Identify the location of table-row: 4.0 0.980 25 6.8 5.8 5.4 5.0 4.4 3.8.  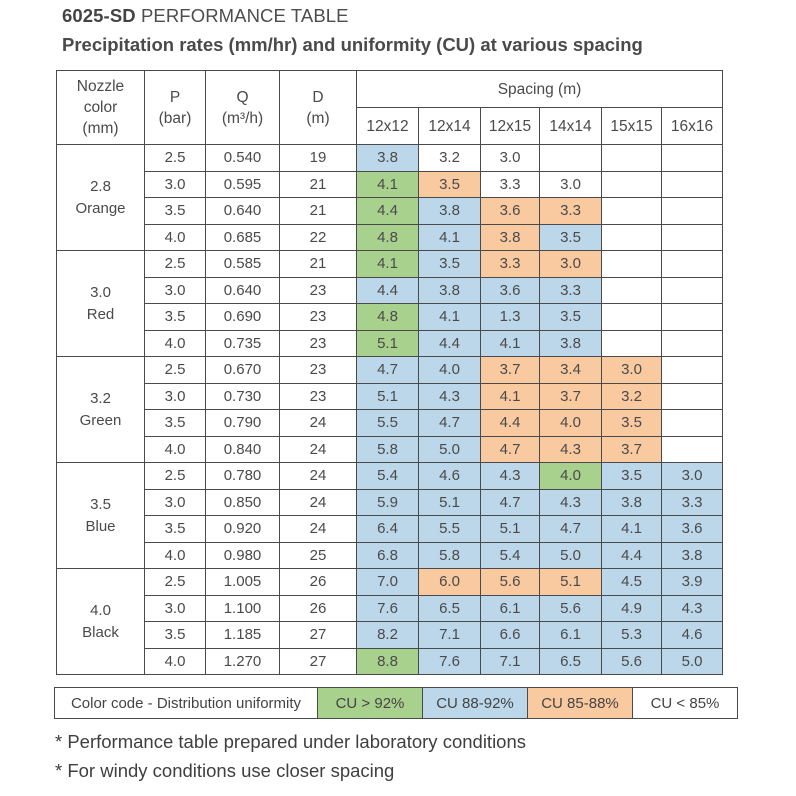
(390, 555).